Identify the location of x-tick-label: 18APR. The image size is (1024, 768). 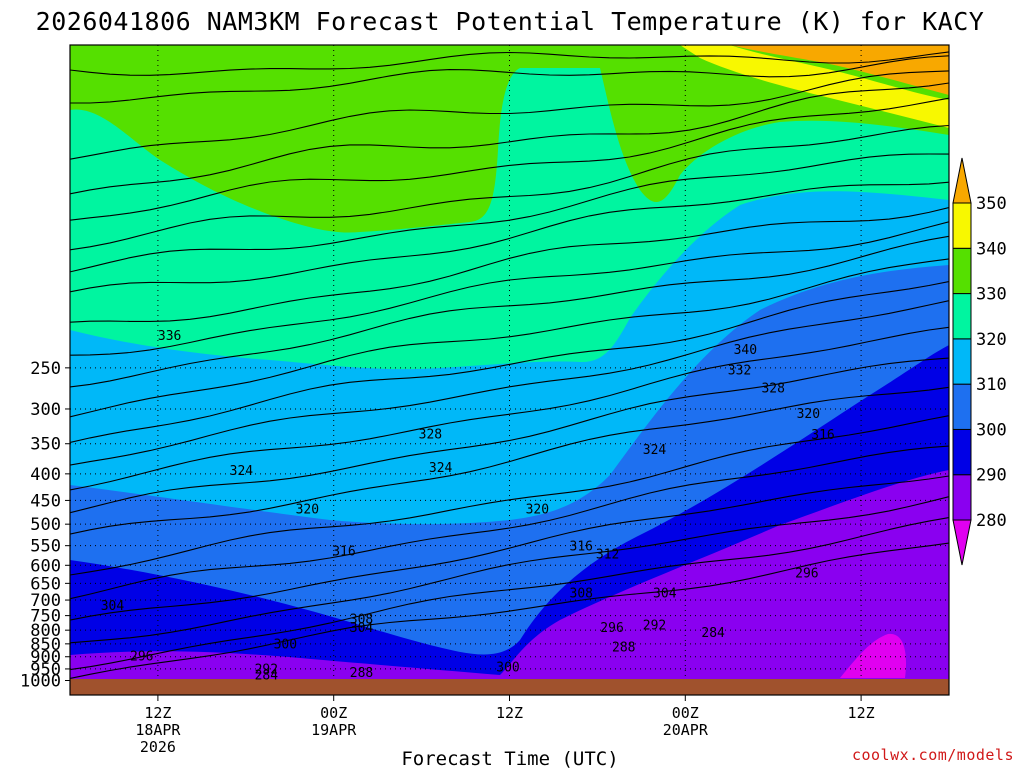
(158, 730).